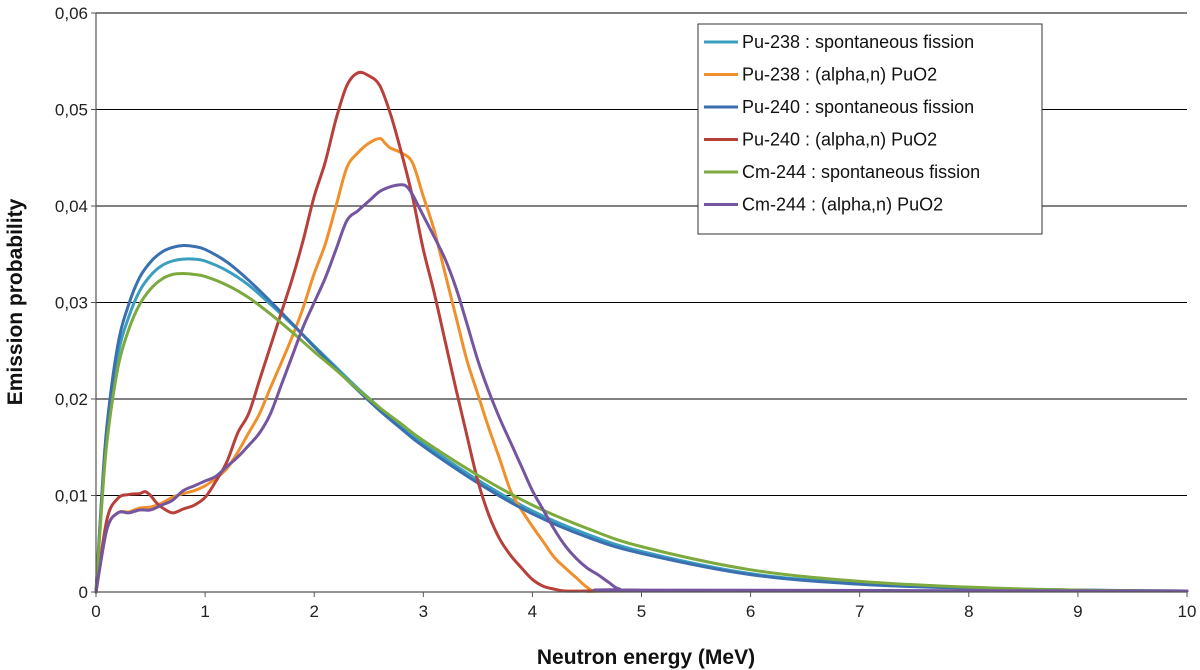  I want to click on y-tick-label-1: 0,01, so click(71, 496).